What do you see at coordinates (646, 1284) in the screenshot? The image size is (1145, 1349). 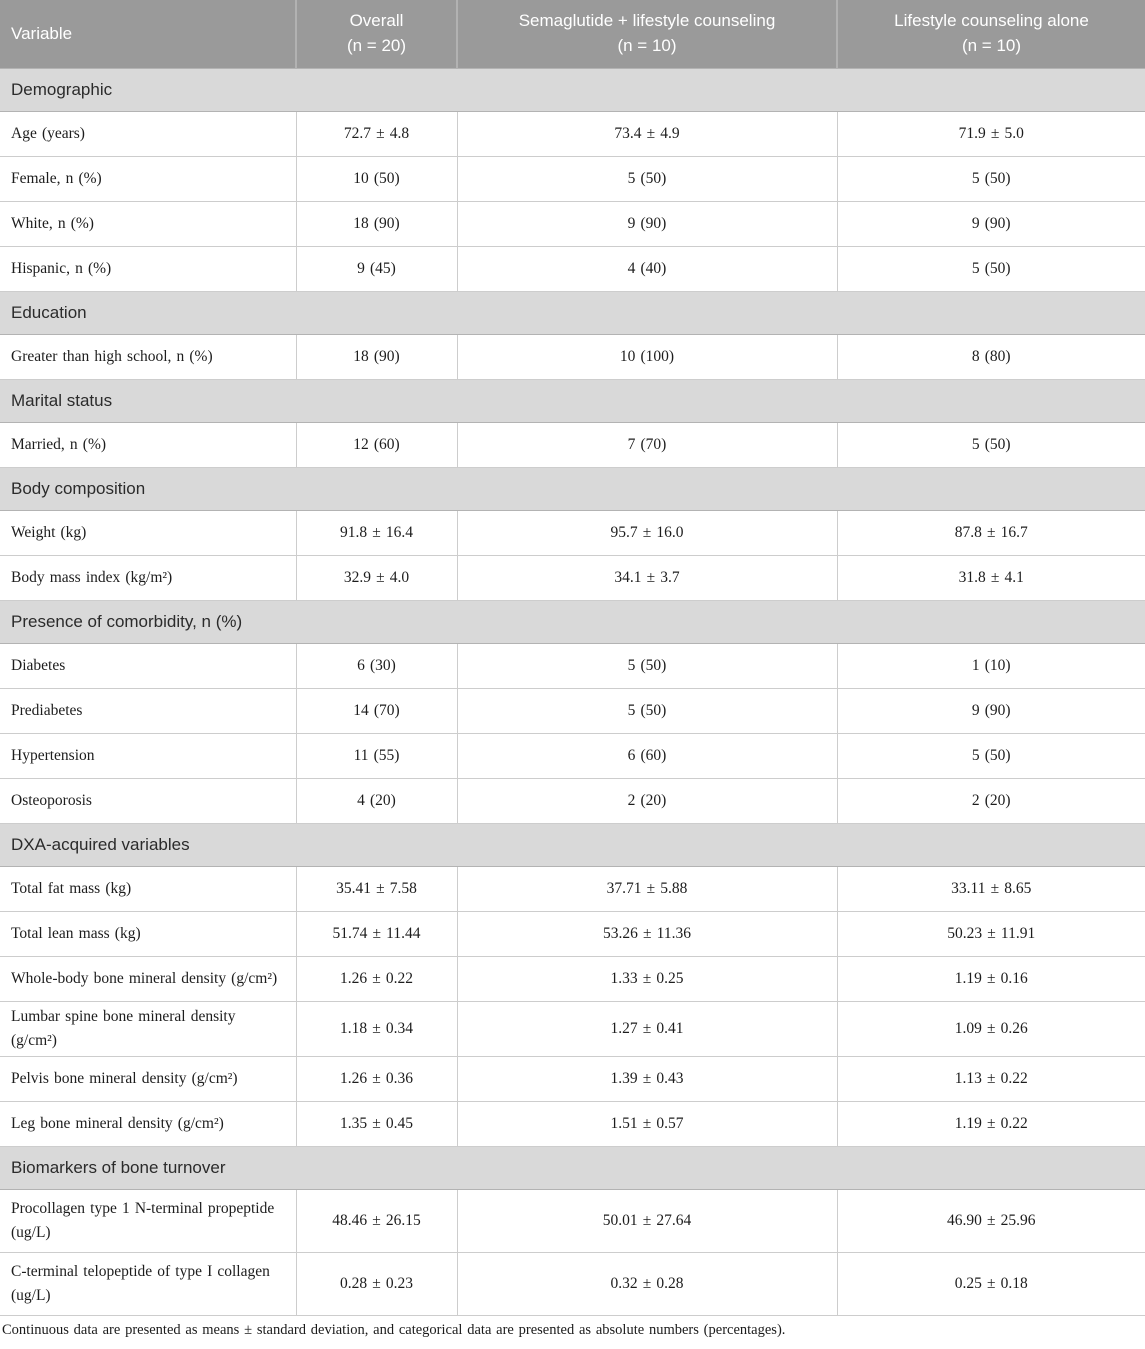 I see `cell-semaglutide: 0.32 ± 0.28` at bounding box center [646, 1284].